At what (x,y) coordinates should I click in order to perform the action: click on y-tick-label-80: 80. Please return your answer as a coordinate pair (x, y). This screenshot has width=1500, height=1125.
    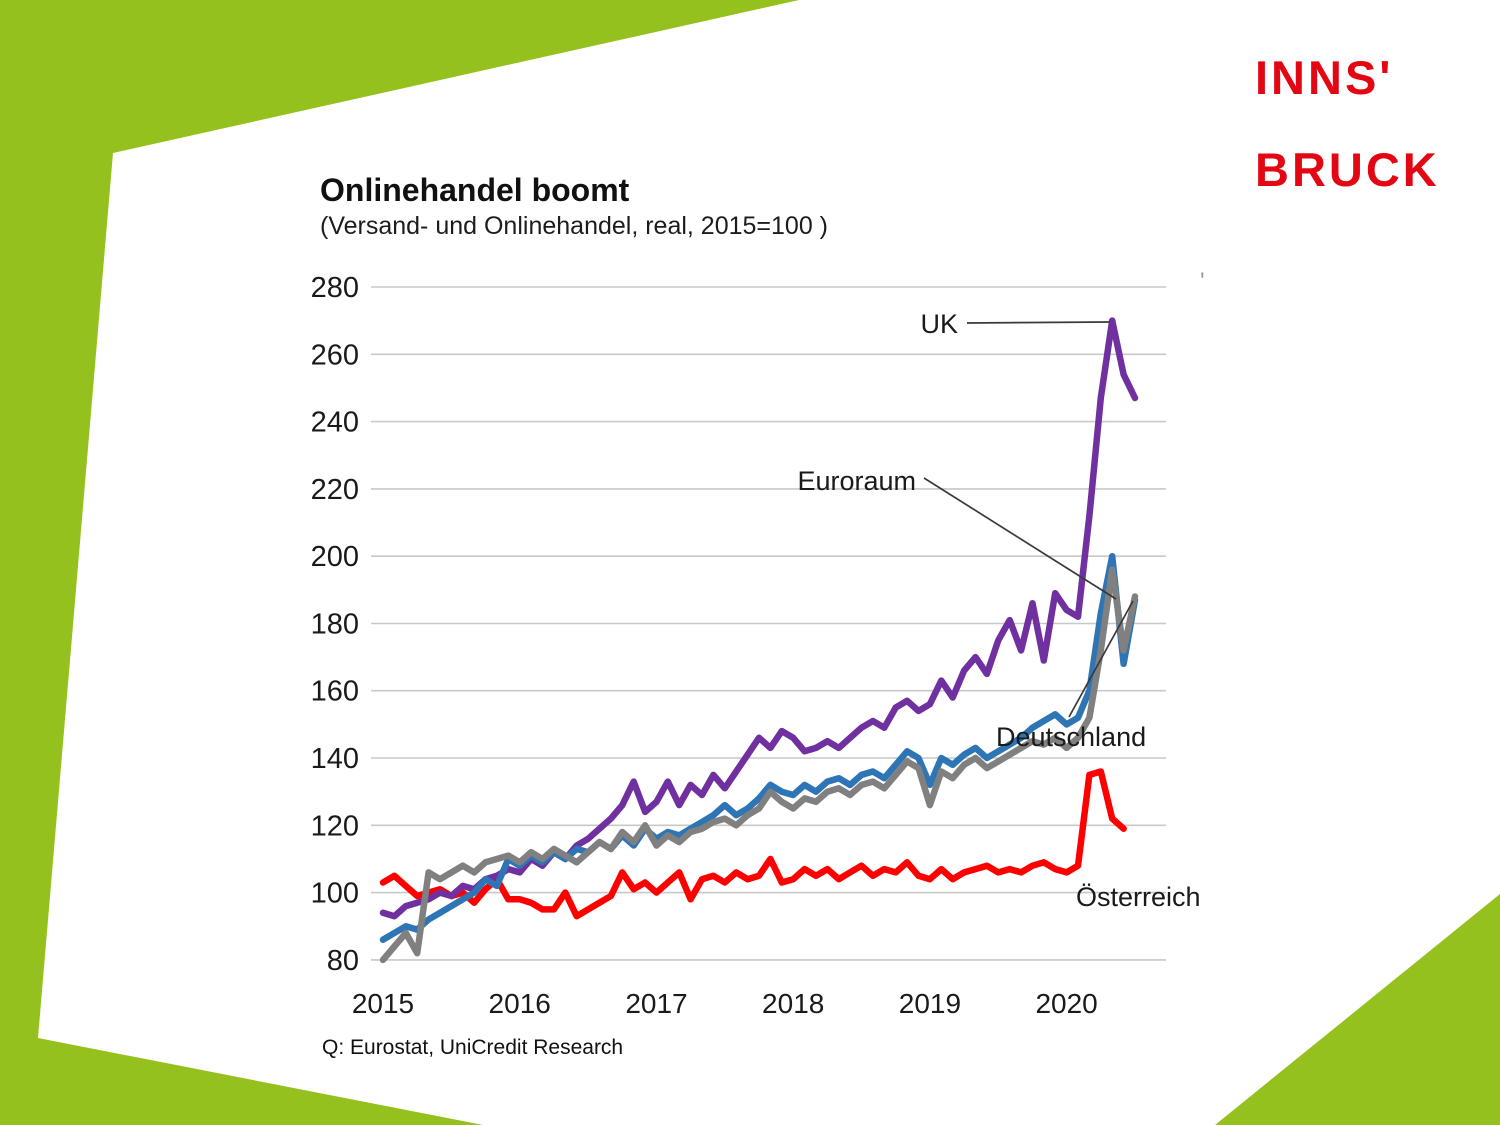
    Looking at the image, I should click on (343, 961).